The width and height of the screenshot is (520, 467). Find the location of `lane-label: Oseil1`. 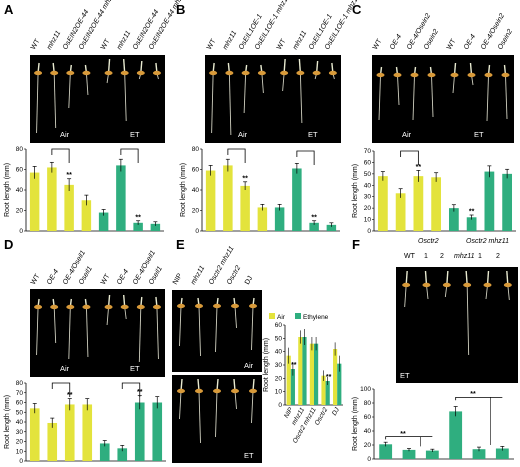

lane-label: Oseil1 is located at coordinates (85, 275).